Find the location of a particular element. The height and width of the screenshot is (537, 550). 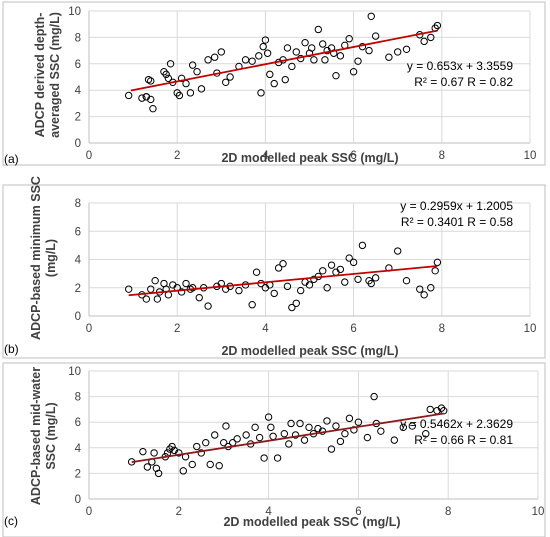

y-axis-title-line: SSC (mg/L) is located at coordinates (51, 435).